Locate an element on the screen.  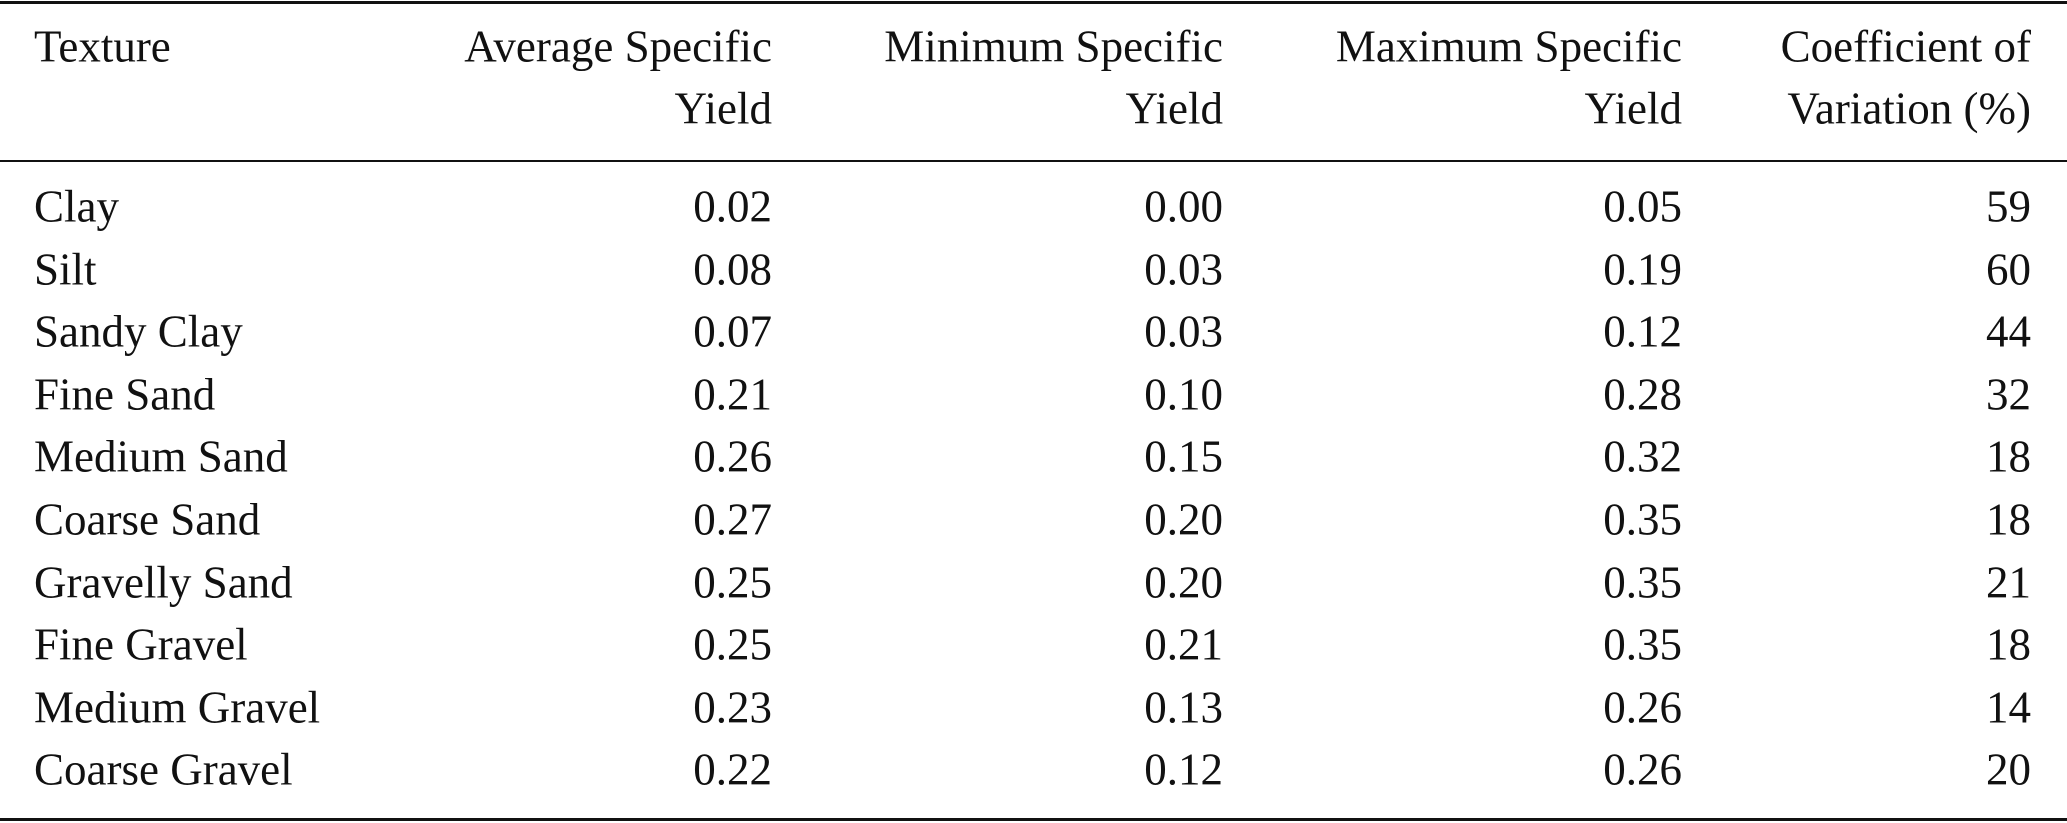
header-cell: Texture is located at coordinates (102, 46).